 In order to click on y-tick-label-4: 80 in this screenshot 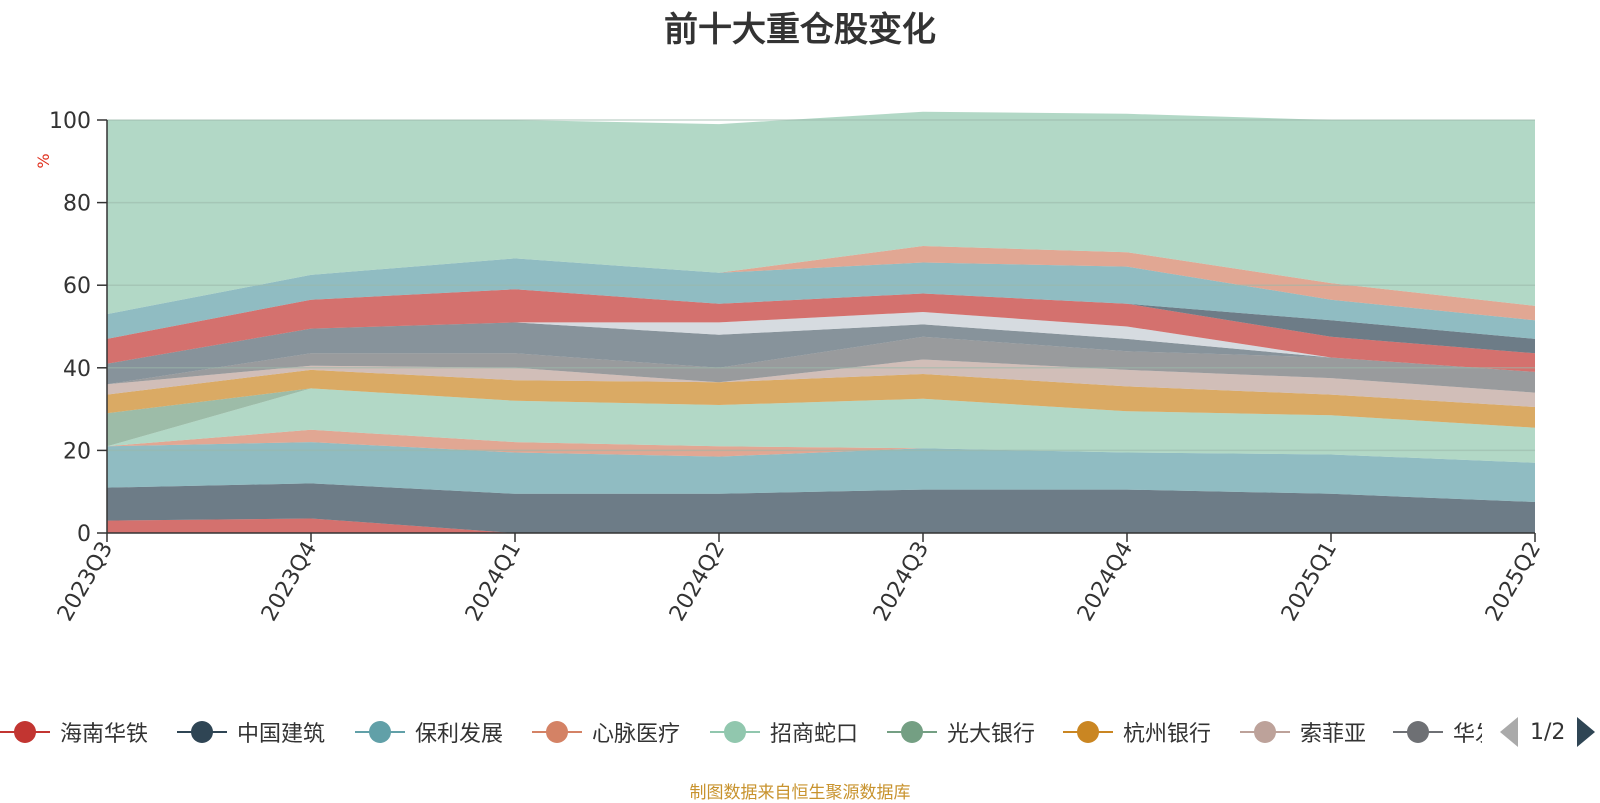, I will do `click(77, 204)`.